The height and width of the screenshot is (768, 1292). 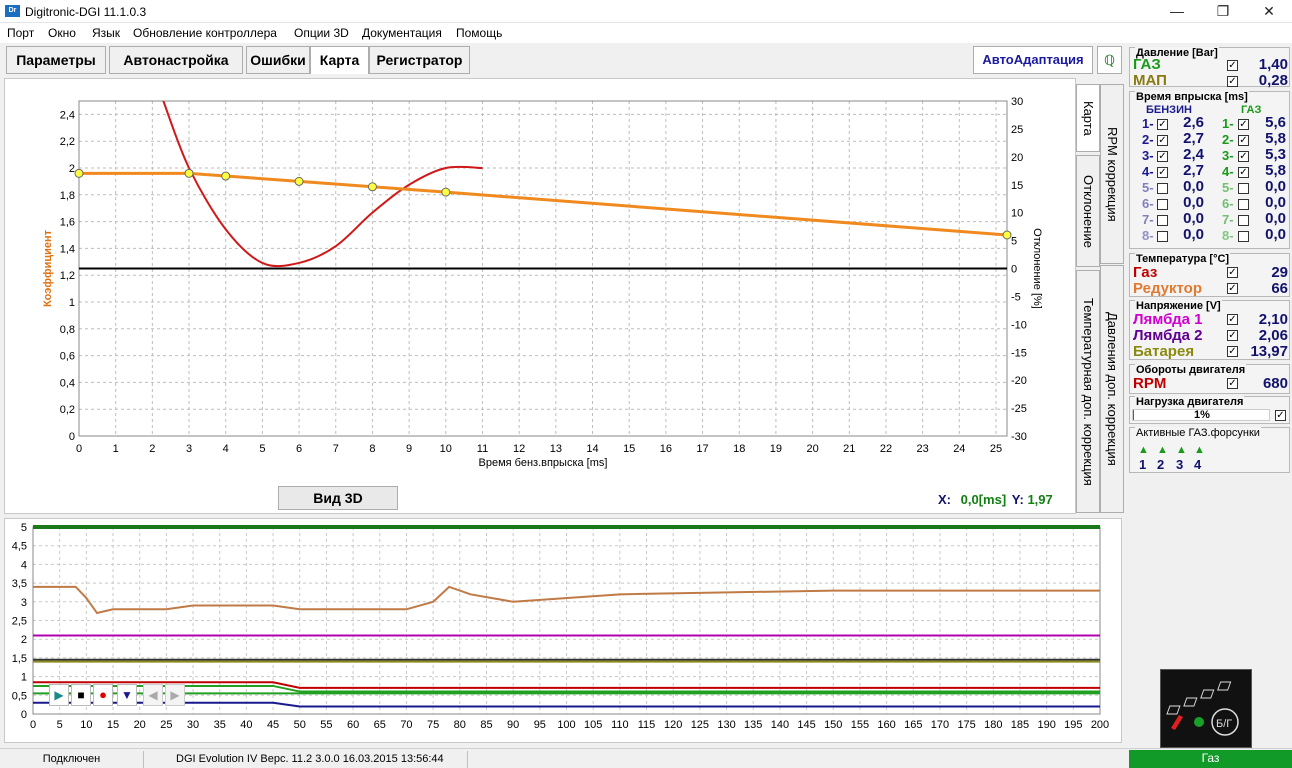 I want to click on tab-map: Карта, so click(x=339, y=60).